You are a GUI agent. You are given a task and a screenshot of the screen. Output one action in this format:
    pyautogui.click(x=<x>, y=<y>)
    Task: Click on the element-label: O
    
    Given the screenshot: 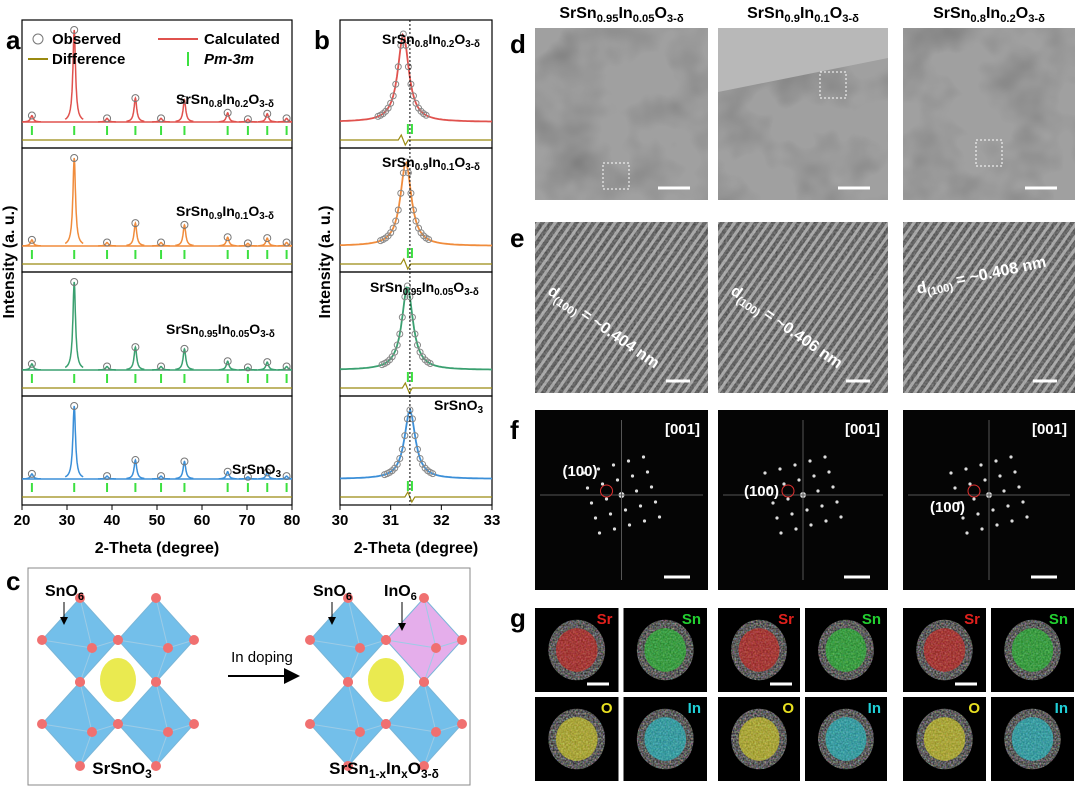 What is the action you would take?
    pyautogui.click(x=788, y=708)
    